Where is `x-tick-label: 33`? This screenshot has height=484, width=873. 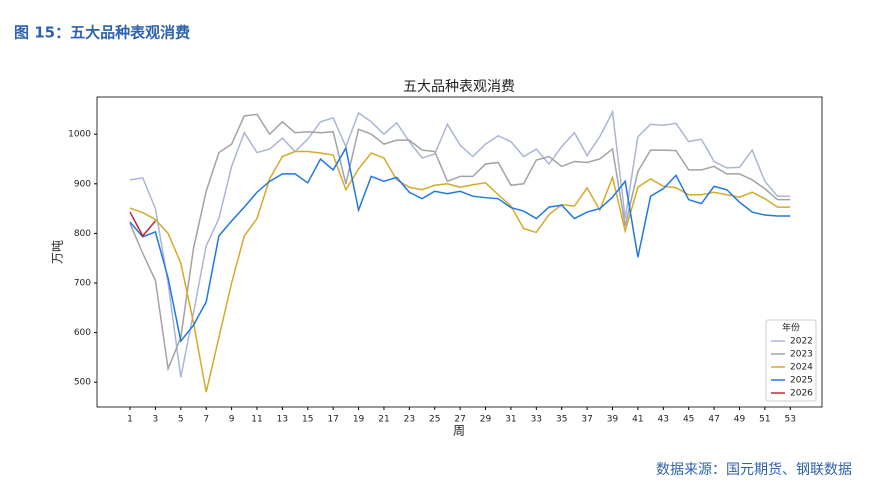
x-tick-label: 33 is located at coordinates (536, 420).